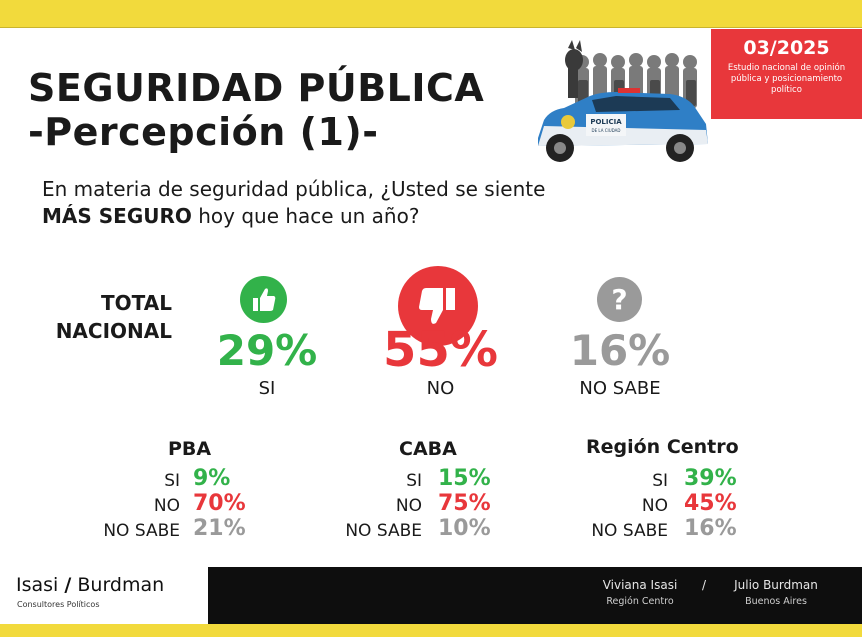  What do you see at coordinates (263, 299) in the screenshot?
I see `thumbs-up-icon` at bounding box center [263, 299].